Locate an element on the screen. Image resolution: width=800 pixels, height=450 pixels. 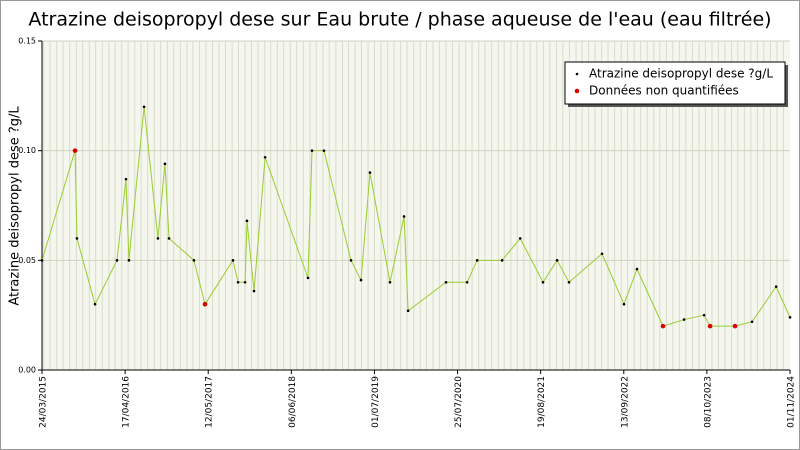
x-tick-label: 12/05/2017 is located at coordinates (210, 402).